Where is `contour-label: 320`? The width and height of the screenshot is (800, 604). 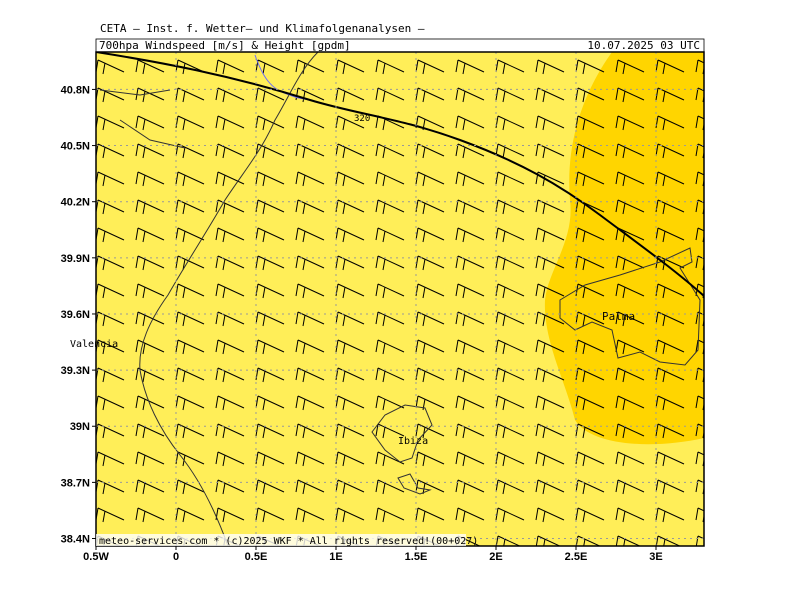
contour-label: 320 is located at coordinates (362, 119).